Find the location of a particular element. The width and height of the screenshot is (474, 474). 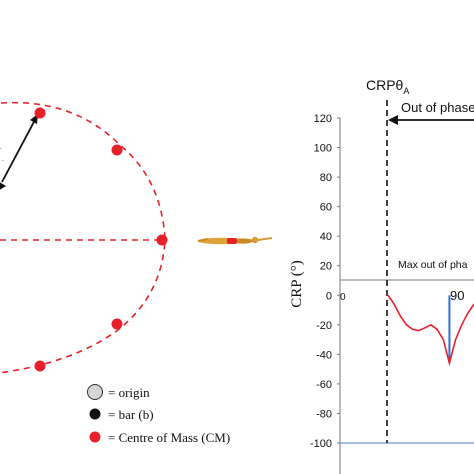

crp-theta-annotation: CRPθA is located at coordinates (387, 86).